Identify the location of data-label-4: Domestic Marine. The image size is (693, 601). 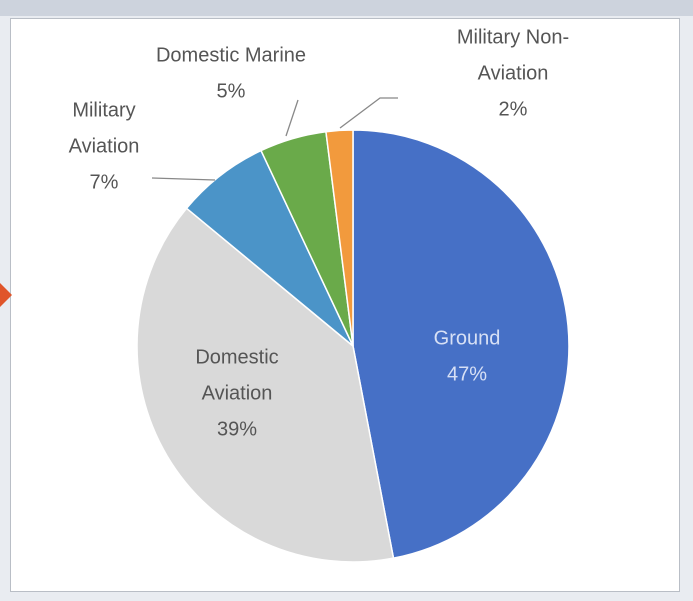
(231, 55).